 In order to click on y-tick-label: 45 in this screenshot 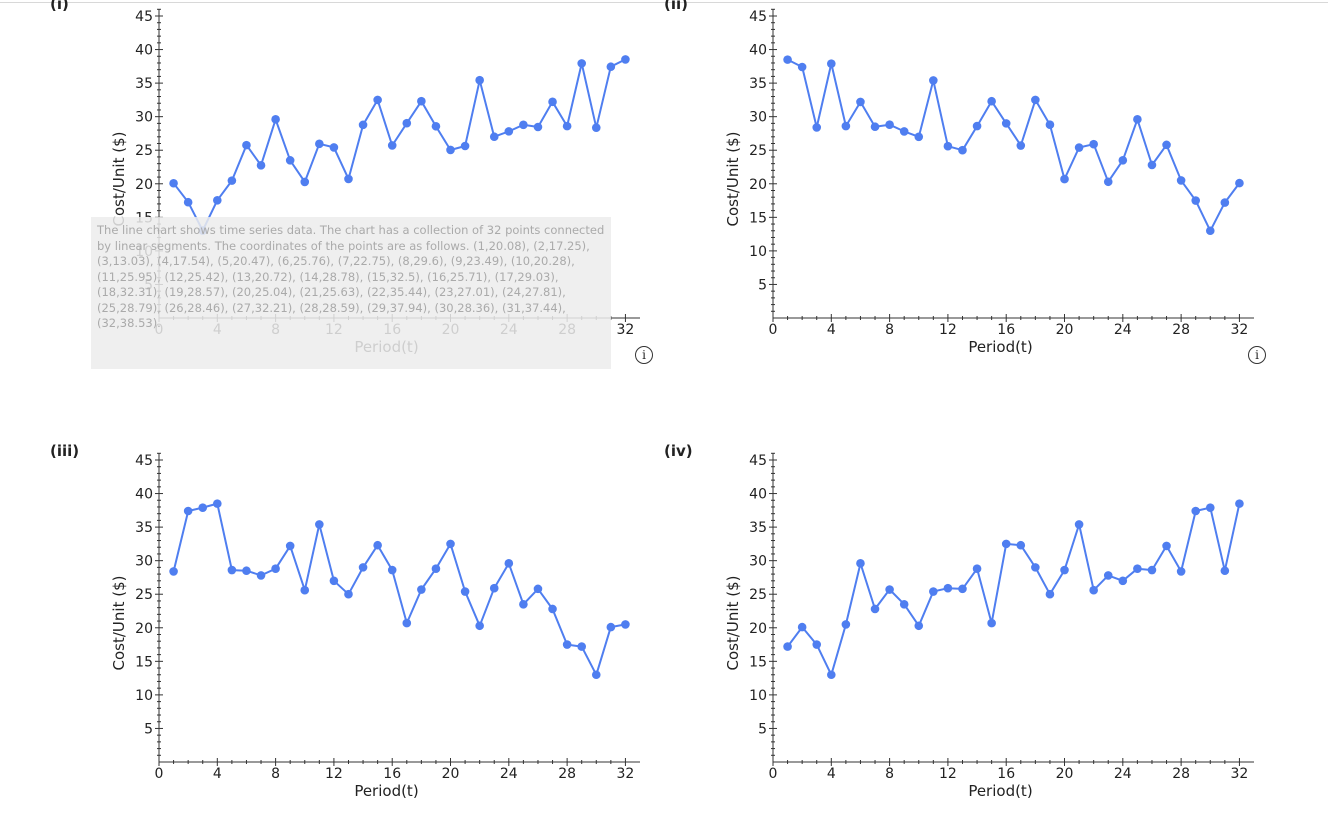, I will do `click(144, 17)`.